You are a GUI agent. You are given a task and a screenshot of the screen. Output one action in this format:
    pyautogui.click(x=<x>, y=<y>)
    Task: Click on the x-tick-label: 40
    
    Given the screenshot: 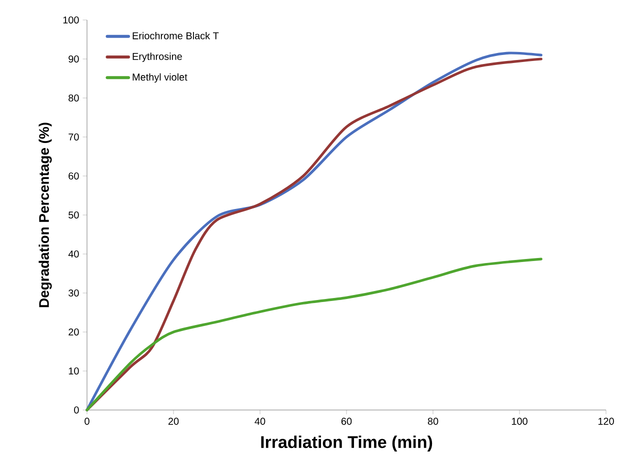 What is the action you would take?
    pyautogui.click(x=260, y=421)
    